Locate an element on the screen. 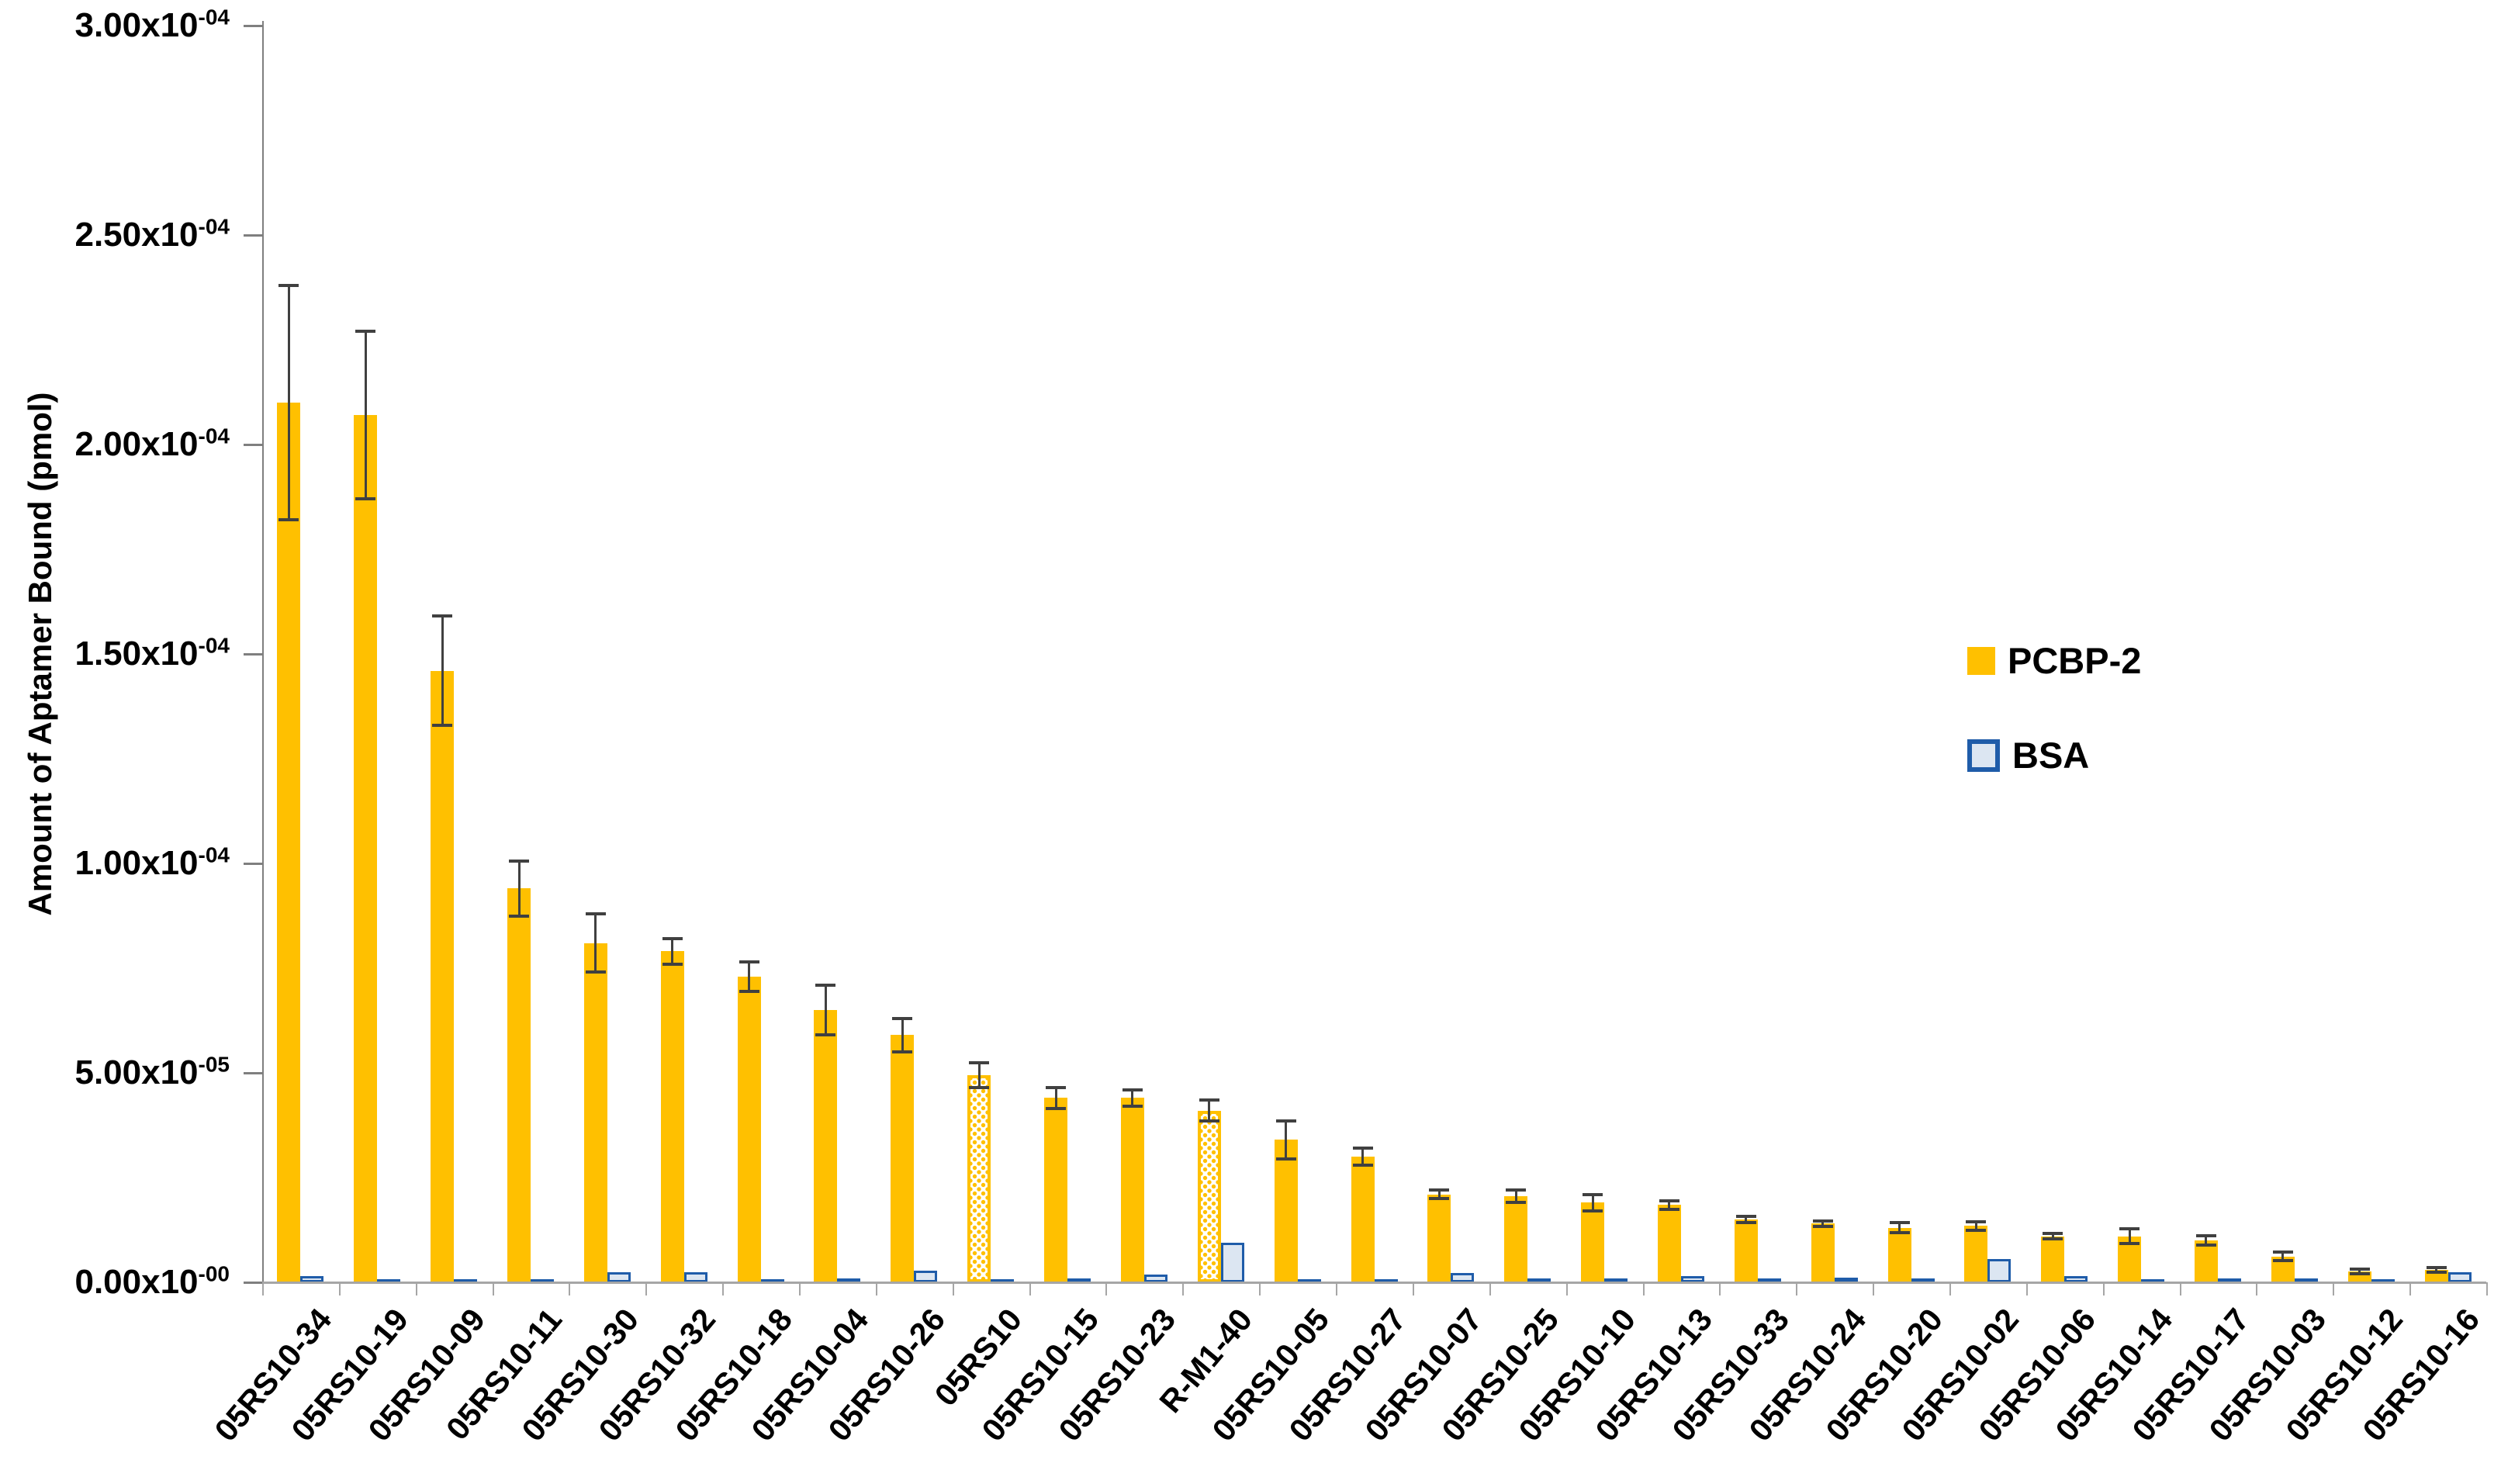  y-tick-label: 1.00x10-04 is located at coordinates (152, 862).